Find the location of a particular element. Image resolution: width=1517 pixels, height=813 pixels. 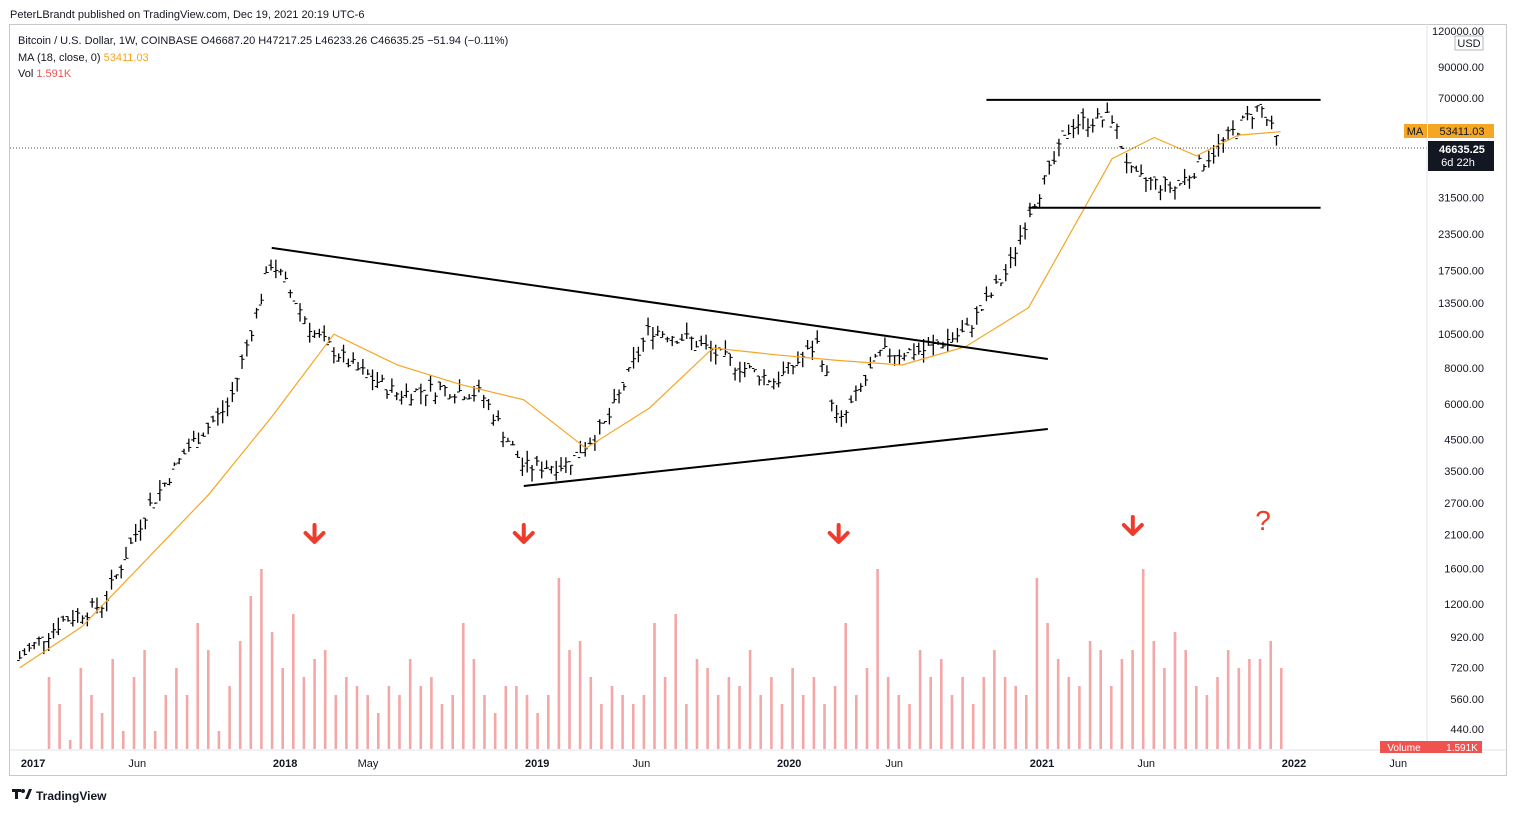

x-tick-label: 2017 is located at coordinates (33, 764).